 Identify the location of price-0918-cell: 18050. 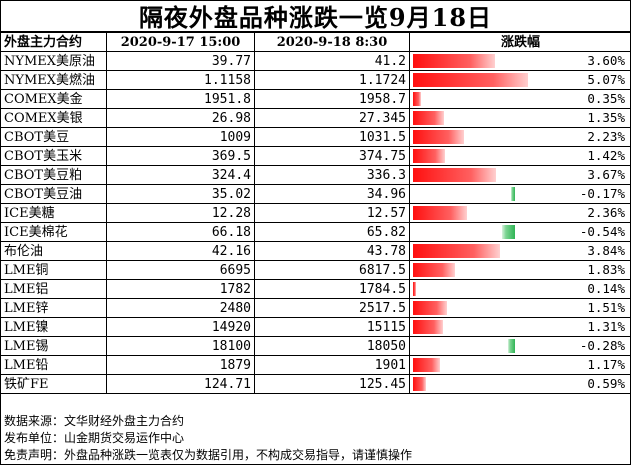
(332, 346).